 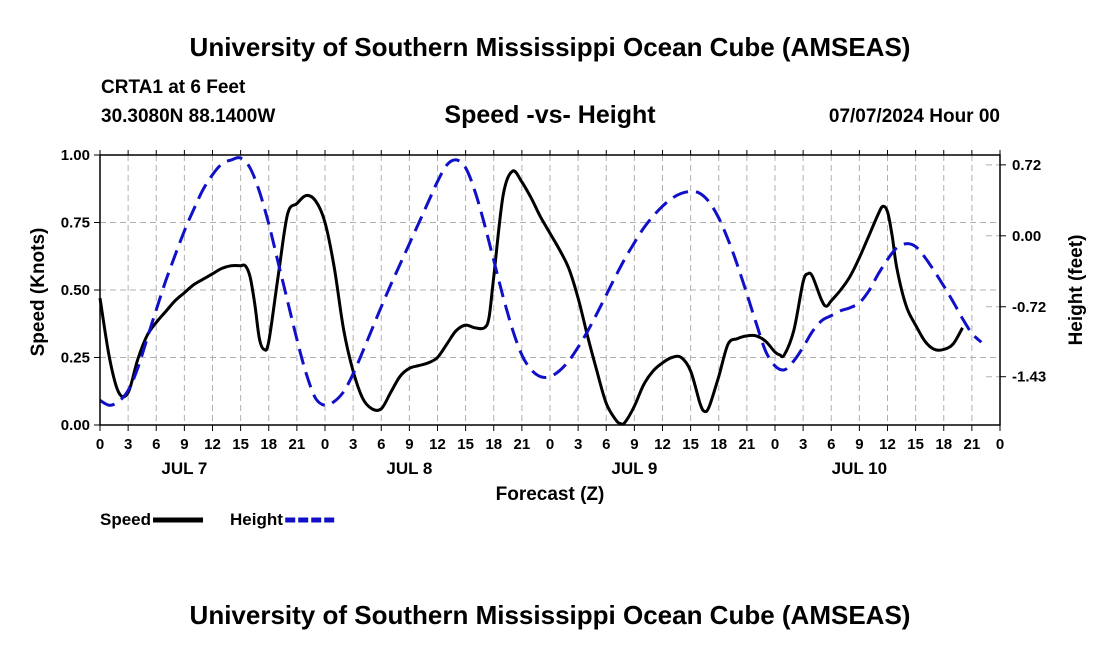 What do you see at coordinates (218, 519) in the screenshot?
I see `legend: Speed Height` at bounding box center [218, 519].